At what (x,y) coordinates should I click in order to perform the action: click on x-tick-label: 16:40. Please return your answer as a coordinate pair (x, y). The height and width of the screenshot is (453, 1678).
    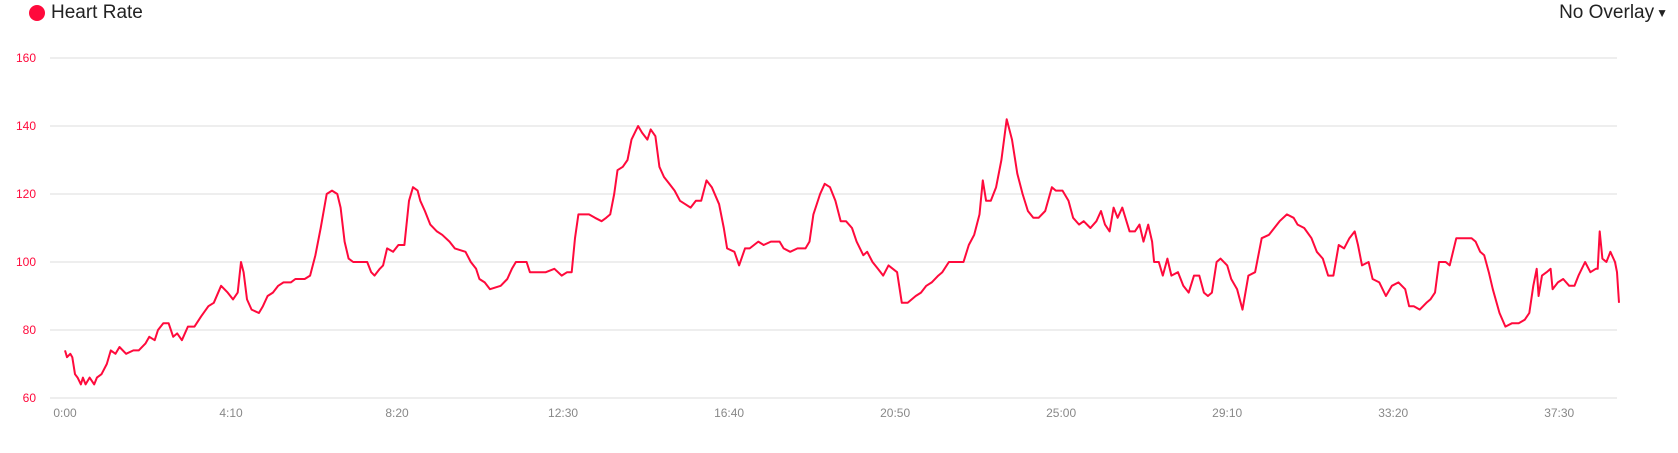
    Looking at the image, I should click on (729, 413).